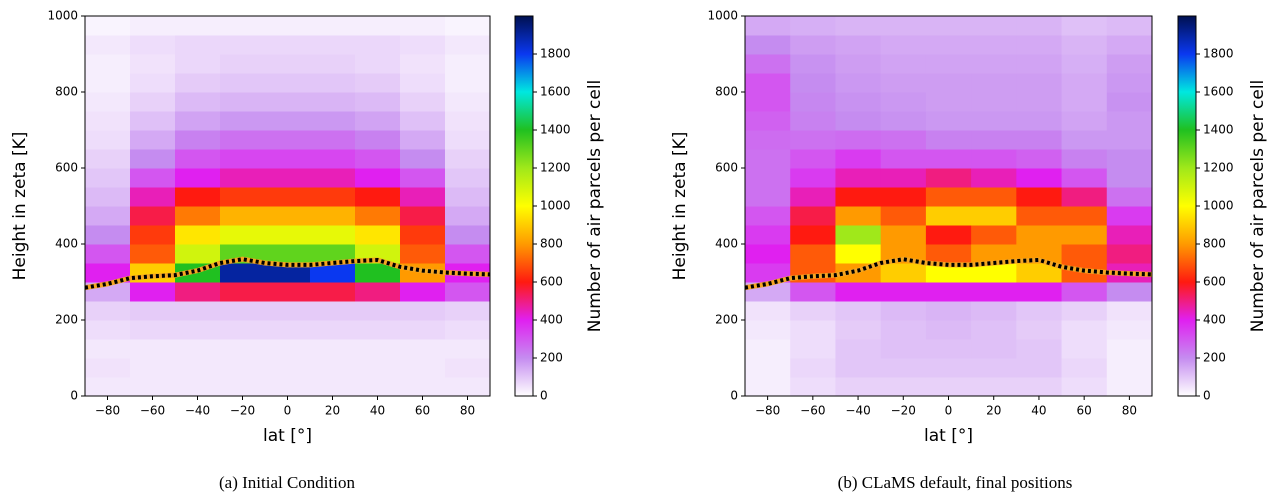 The height and width of the screenshot is (502, 1274). Describe the element at coordinates (66, 92) in the screenshot. I see `y-tick-label: 800` at that location.